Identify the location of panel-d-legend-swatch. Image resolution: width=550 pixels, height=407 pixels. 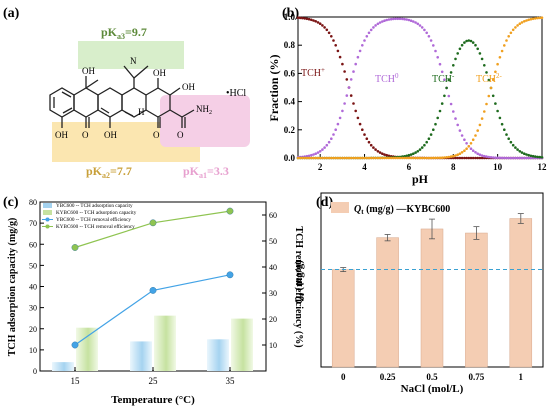
(340, 207).